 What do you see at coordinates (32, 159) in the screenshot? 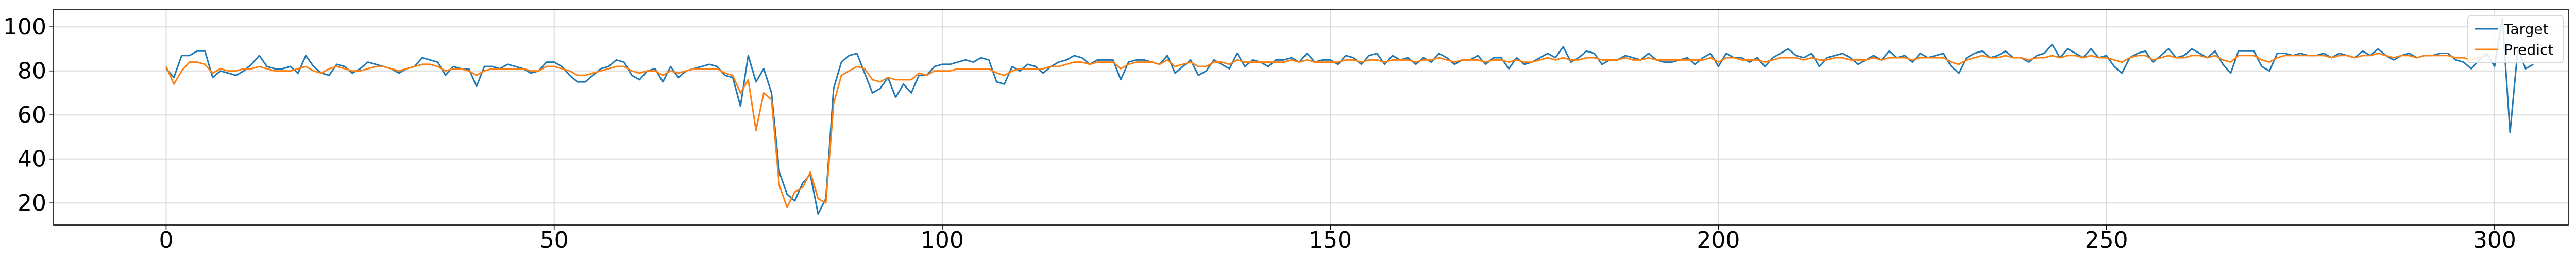
I see `y-tick-label: 40` at bounding box center [32, 159].